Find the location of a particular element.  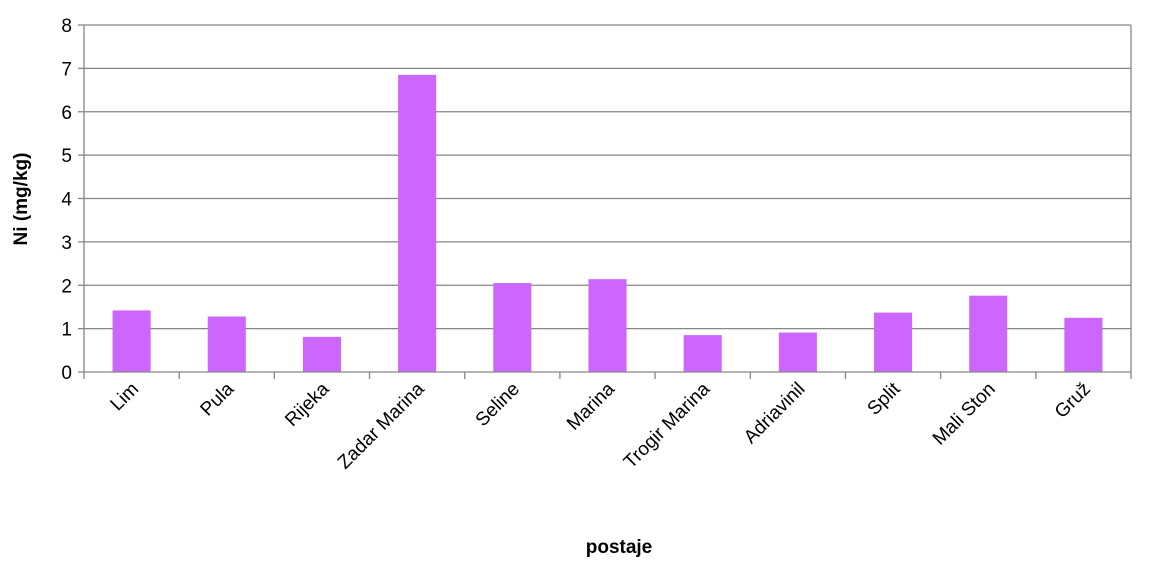

bar-rijeka is located at coordinates (321, 354).